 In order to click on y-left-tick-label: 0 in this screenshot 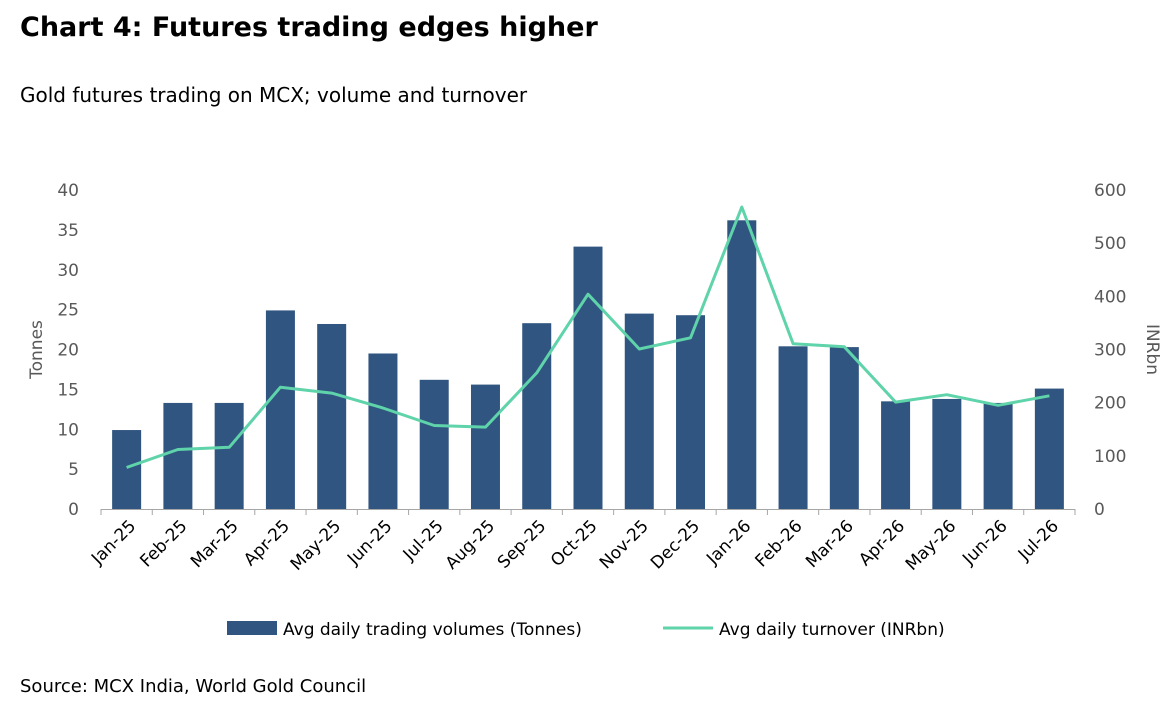, I will do `click(73, 510)`.